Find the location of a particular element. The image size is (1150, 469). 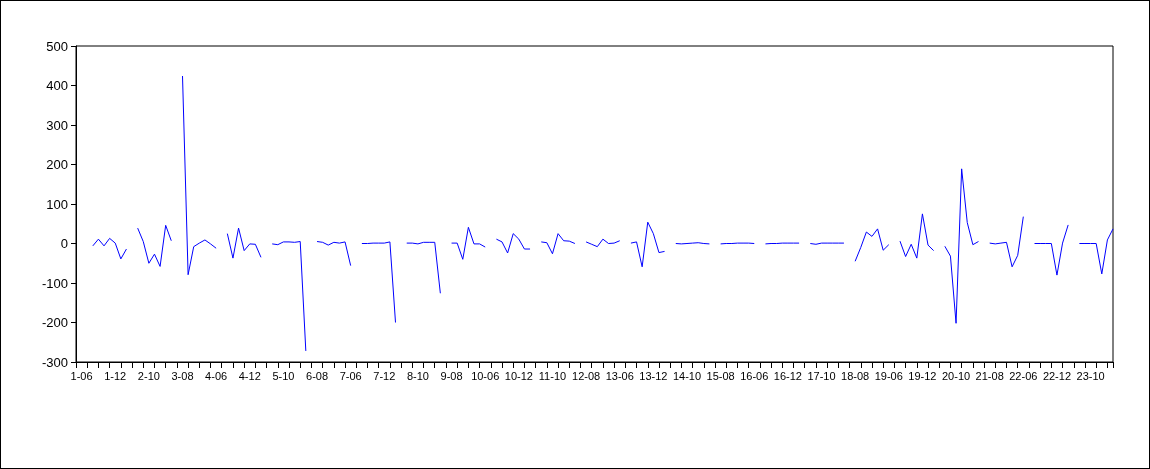

x-tick-label: 8-10 is located at coordinates (417, 375).